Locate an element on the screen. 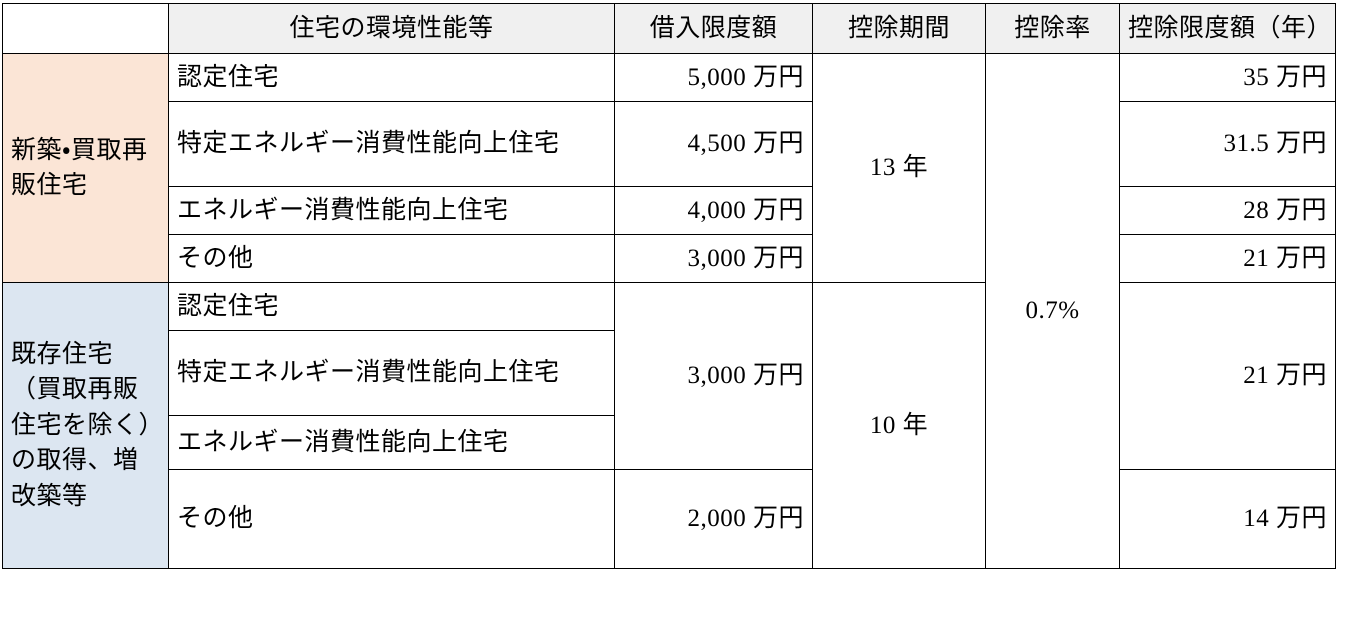 This screenshot has width=1355, height=617. table-row: その他 3,000 万円 21 万円 is located at coordinates (669, 258).